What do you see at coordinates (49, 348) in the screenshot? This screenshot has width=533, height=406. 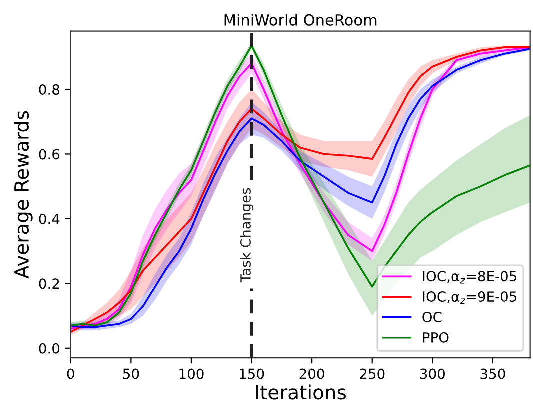 I see `y-tick-label: 0.0` at bounding box center [49, 348].